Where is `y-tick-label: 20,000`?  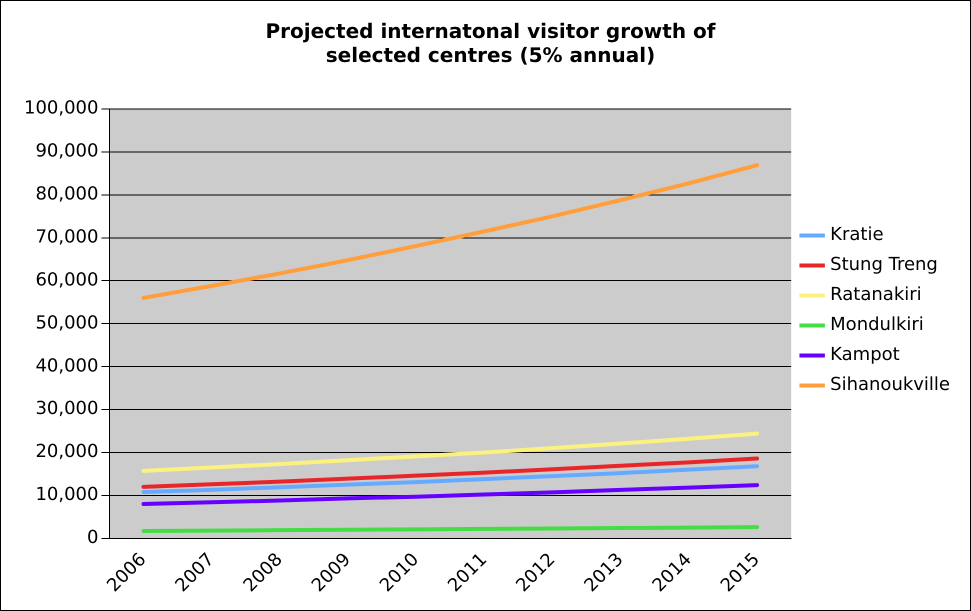 y-tick-label: 20,000 is located at coordinates (66, 451).